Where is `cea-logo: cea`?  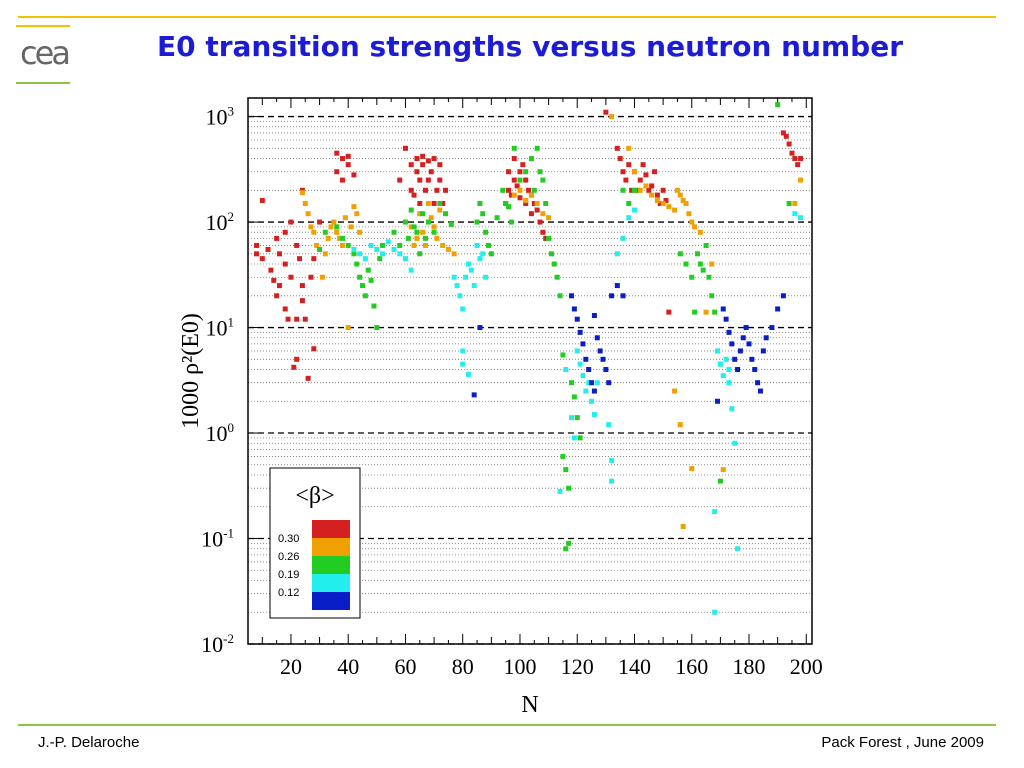
cea-logo: cea is located at coordinates (44, 54).